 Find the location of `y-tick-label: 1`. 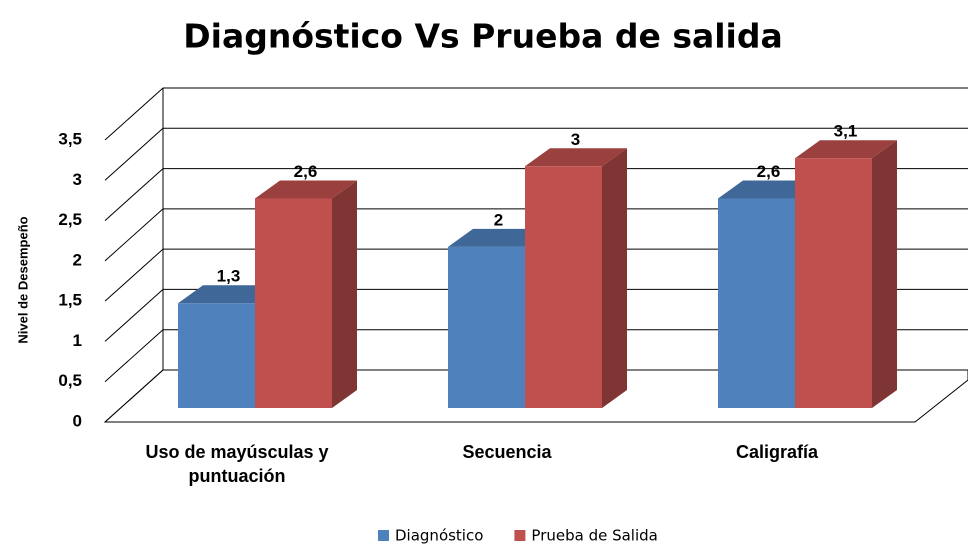

y-tick-label: 1 is located at coordinates (77, 340).